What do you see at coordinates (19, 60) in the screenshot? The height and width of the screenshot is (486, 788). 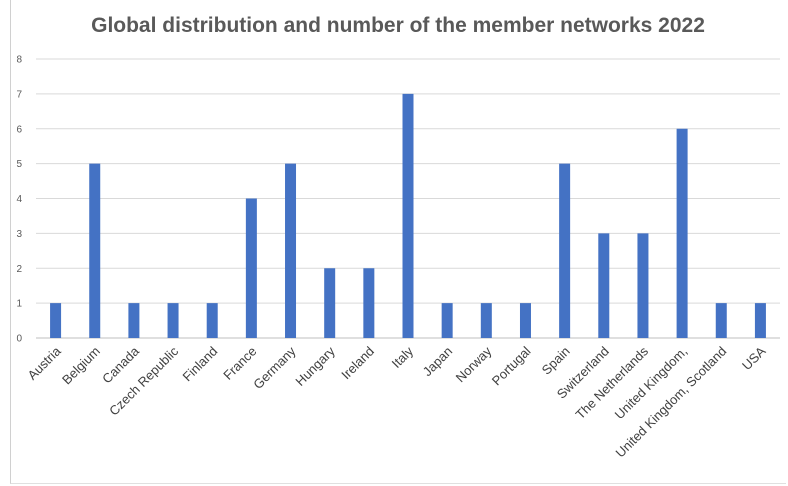 I see `y-tick-label: 8` at bounding box center [19, 60].